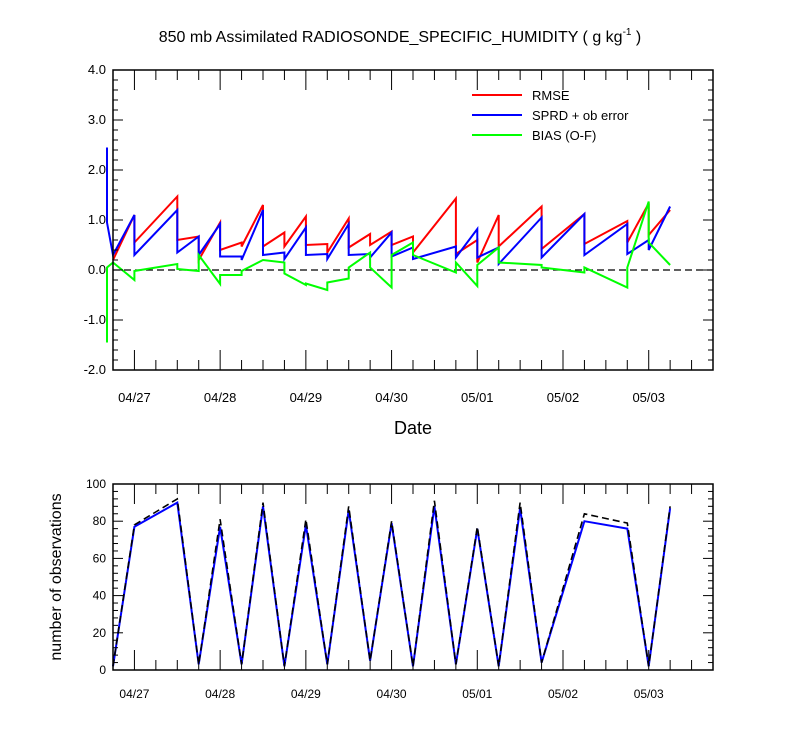 The height and width of the screenshot is (750, 800). I want to click on y-tick-label: 1.0, so click(97, 219).